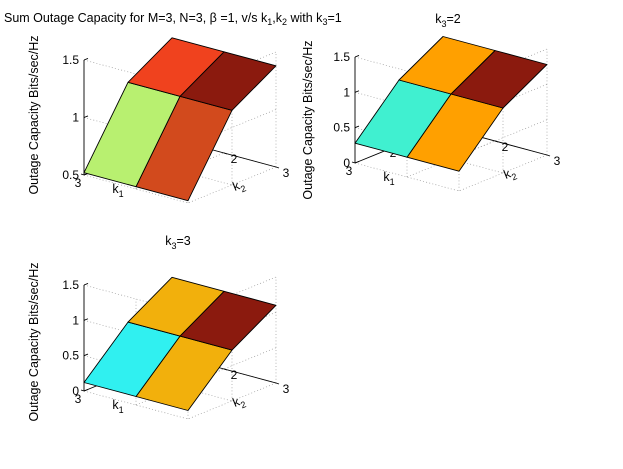 Image resolution: width=623 pixels, height=469 pixels. What do you see at coordinates (305, 18) in the screenshot?
I see `title-part: with k` at bounding box center [305, 18].